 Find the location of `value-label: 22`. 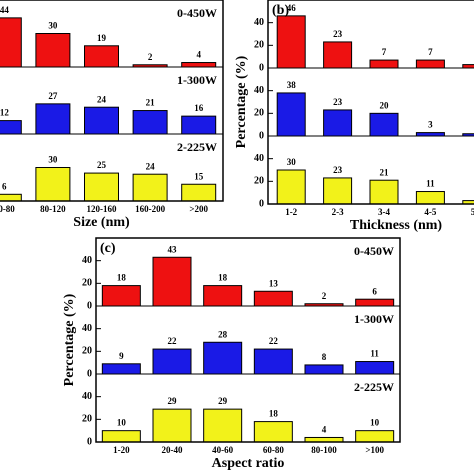

value-label: 22 is located at coordinates (173, 341).